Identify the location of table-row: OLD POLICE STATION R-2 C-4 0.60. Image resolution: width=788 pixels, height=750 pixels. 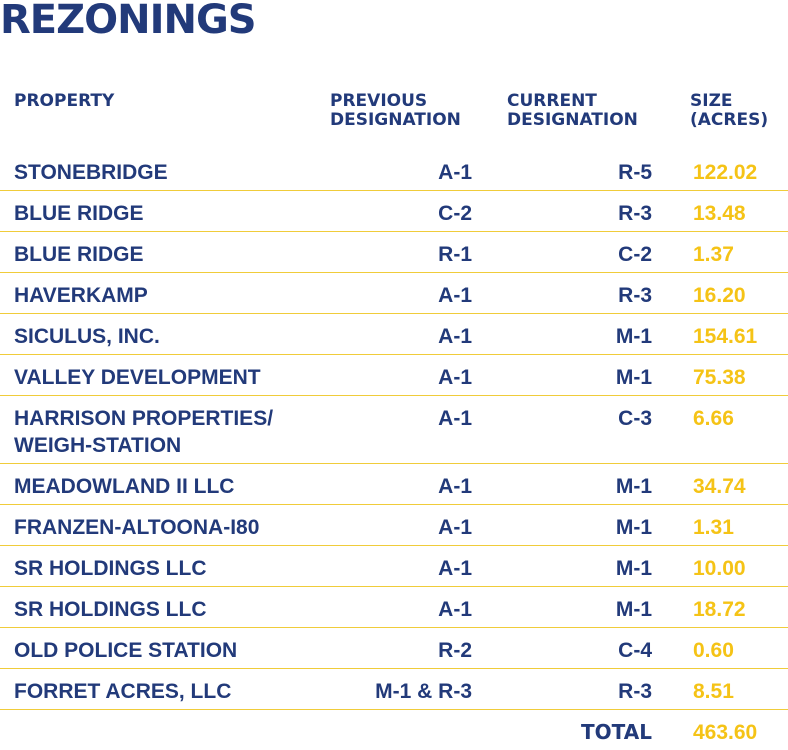
(394, 648).